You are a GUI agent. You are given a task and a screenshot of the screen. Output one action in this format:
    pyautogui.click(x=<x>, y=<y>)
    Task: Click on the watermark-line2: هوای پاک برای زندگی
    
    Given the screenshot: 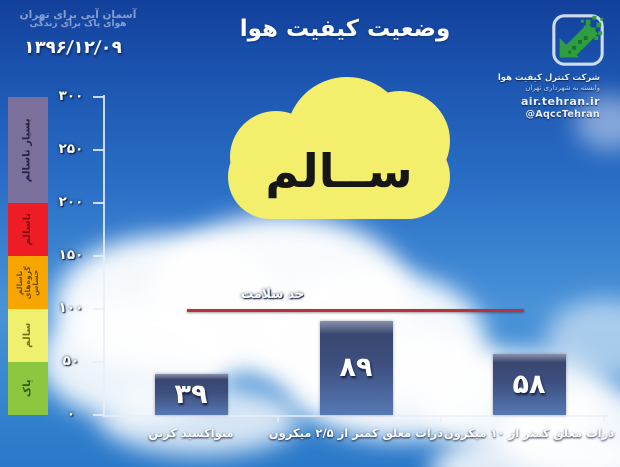 What is the action you would take?
    pyautogui.click(x=78, y=24)
    